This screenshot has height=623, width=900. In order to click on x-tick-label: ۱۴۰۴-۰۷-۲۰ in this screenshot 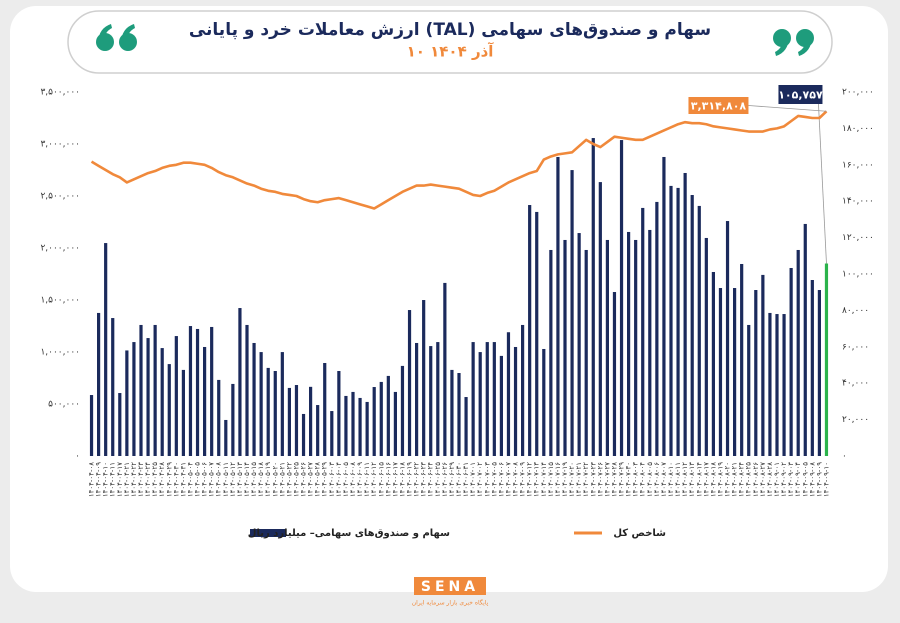, I will do `click(572, 479)`.